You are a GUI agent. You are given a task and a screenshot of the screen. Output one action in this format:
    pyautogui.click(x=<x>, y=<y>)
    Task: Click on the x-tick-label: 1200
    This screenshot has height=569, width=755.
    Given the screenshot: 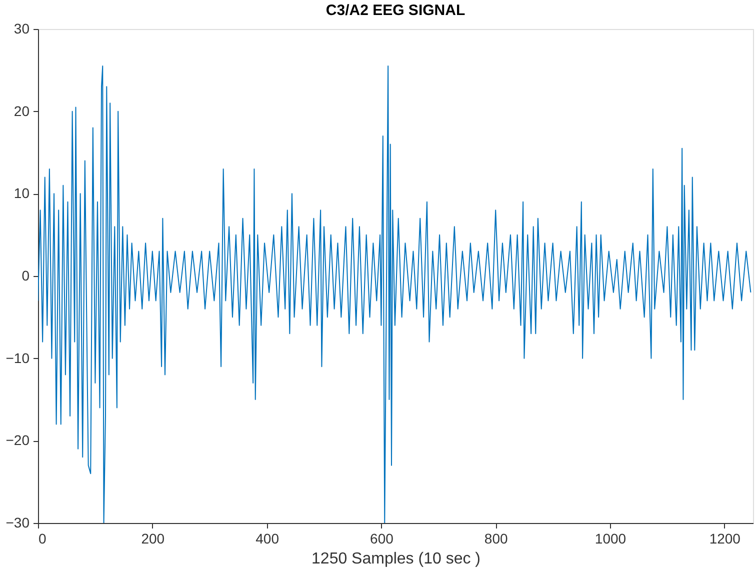 What is the action you would take?
    pyautogui.click(x=725, y=538)
    